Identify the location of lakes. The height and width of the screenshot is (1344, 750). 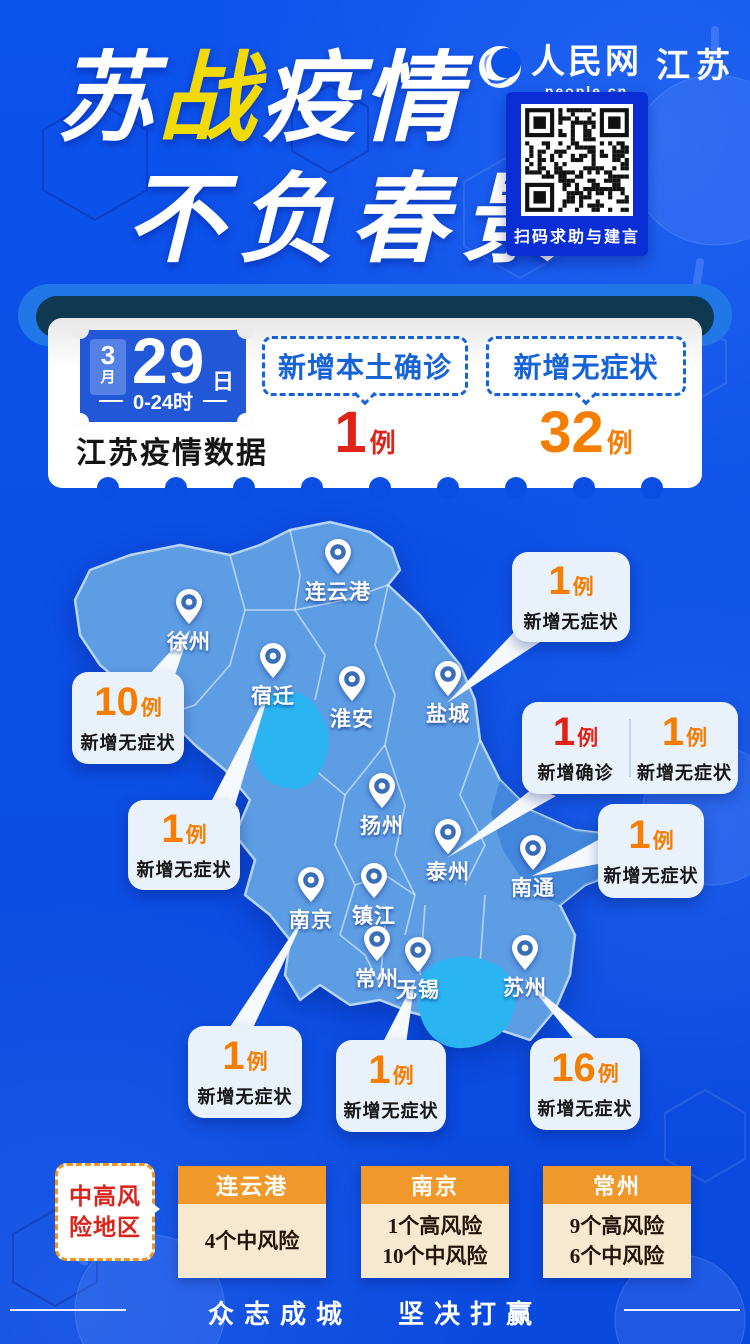
(383, 870).